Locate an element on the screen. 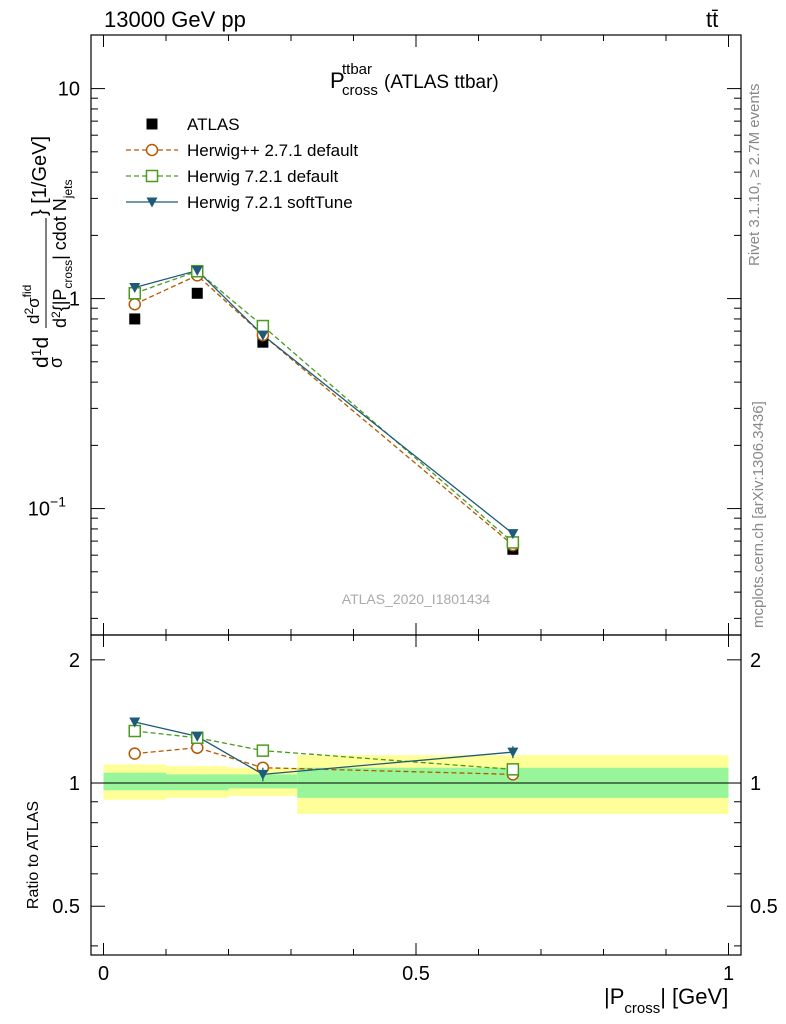  ratio-line-herwig721 is located at coordinates (323, 750).